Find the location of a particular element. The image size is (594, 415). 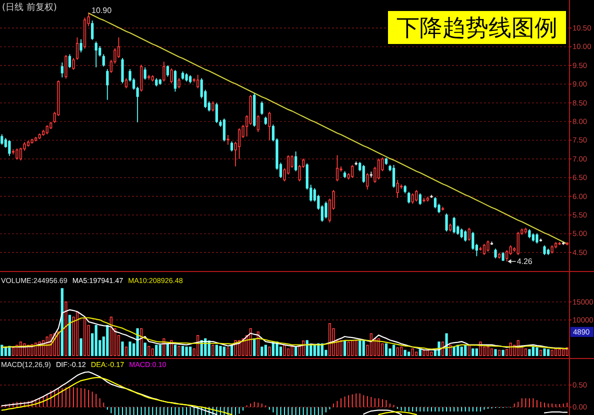

annotation: 10.90 is located at coordinates (102, 11).